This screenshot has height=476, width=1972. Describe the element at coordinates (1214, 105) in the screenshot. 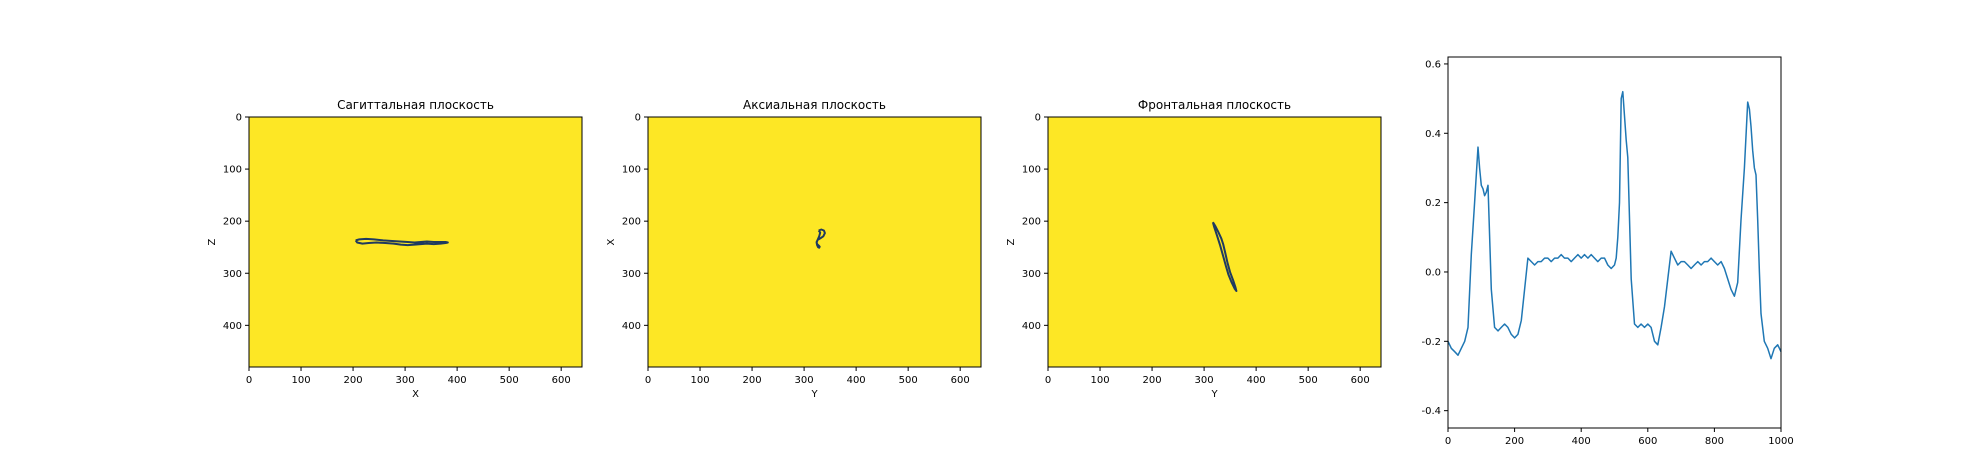

I see `panel-title: Фронтальная плоскость` at that location.